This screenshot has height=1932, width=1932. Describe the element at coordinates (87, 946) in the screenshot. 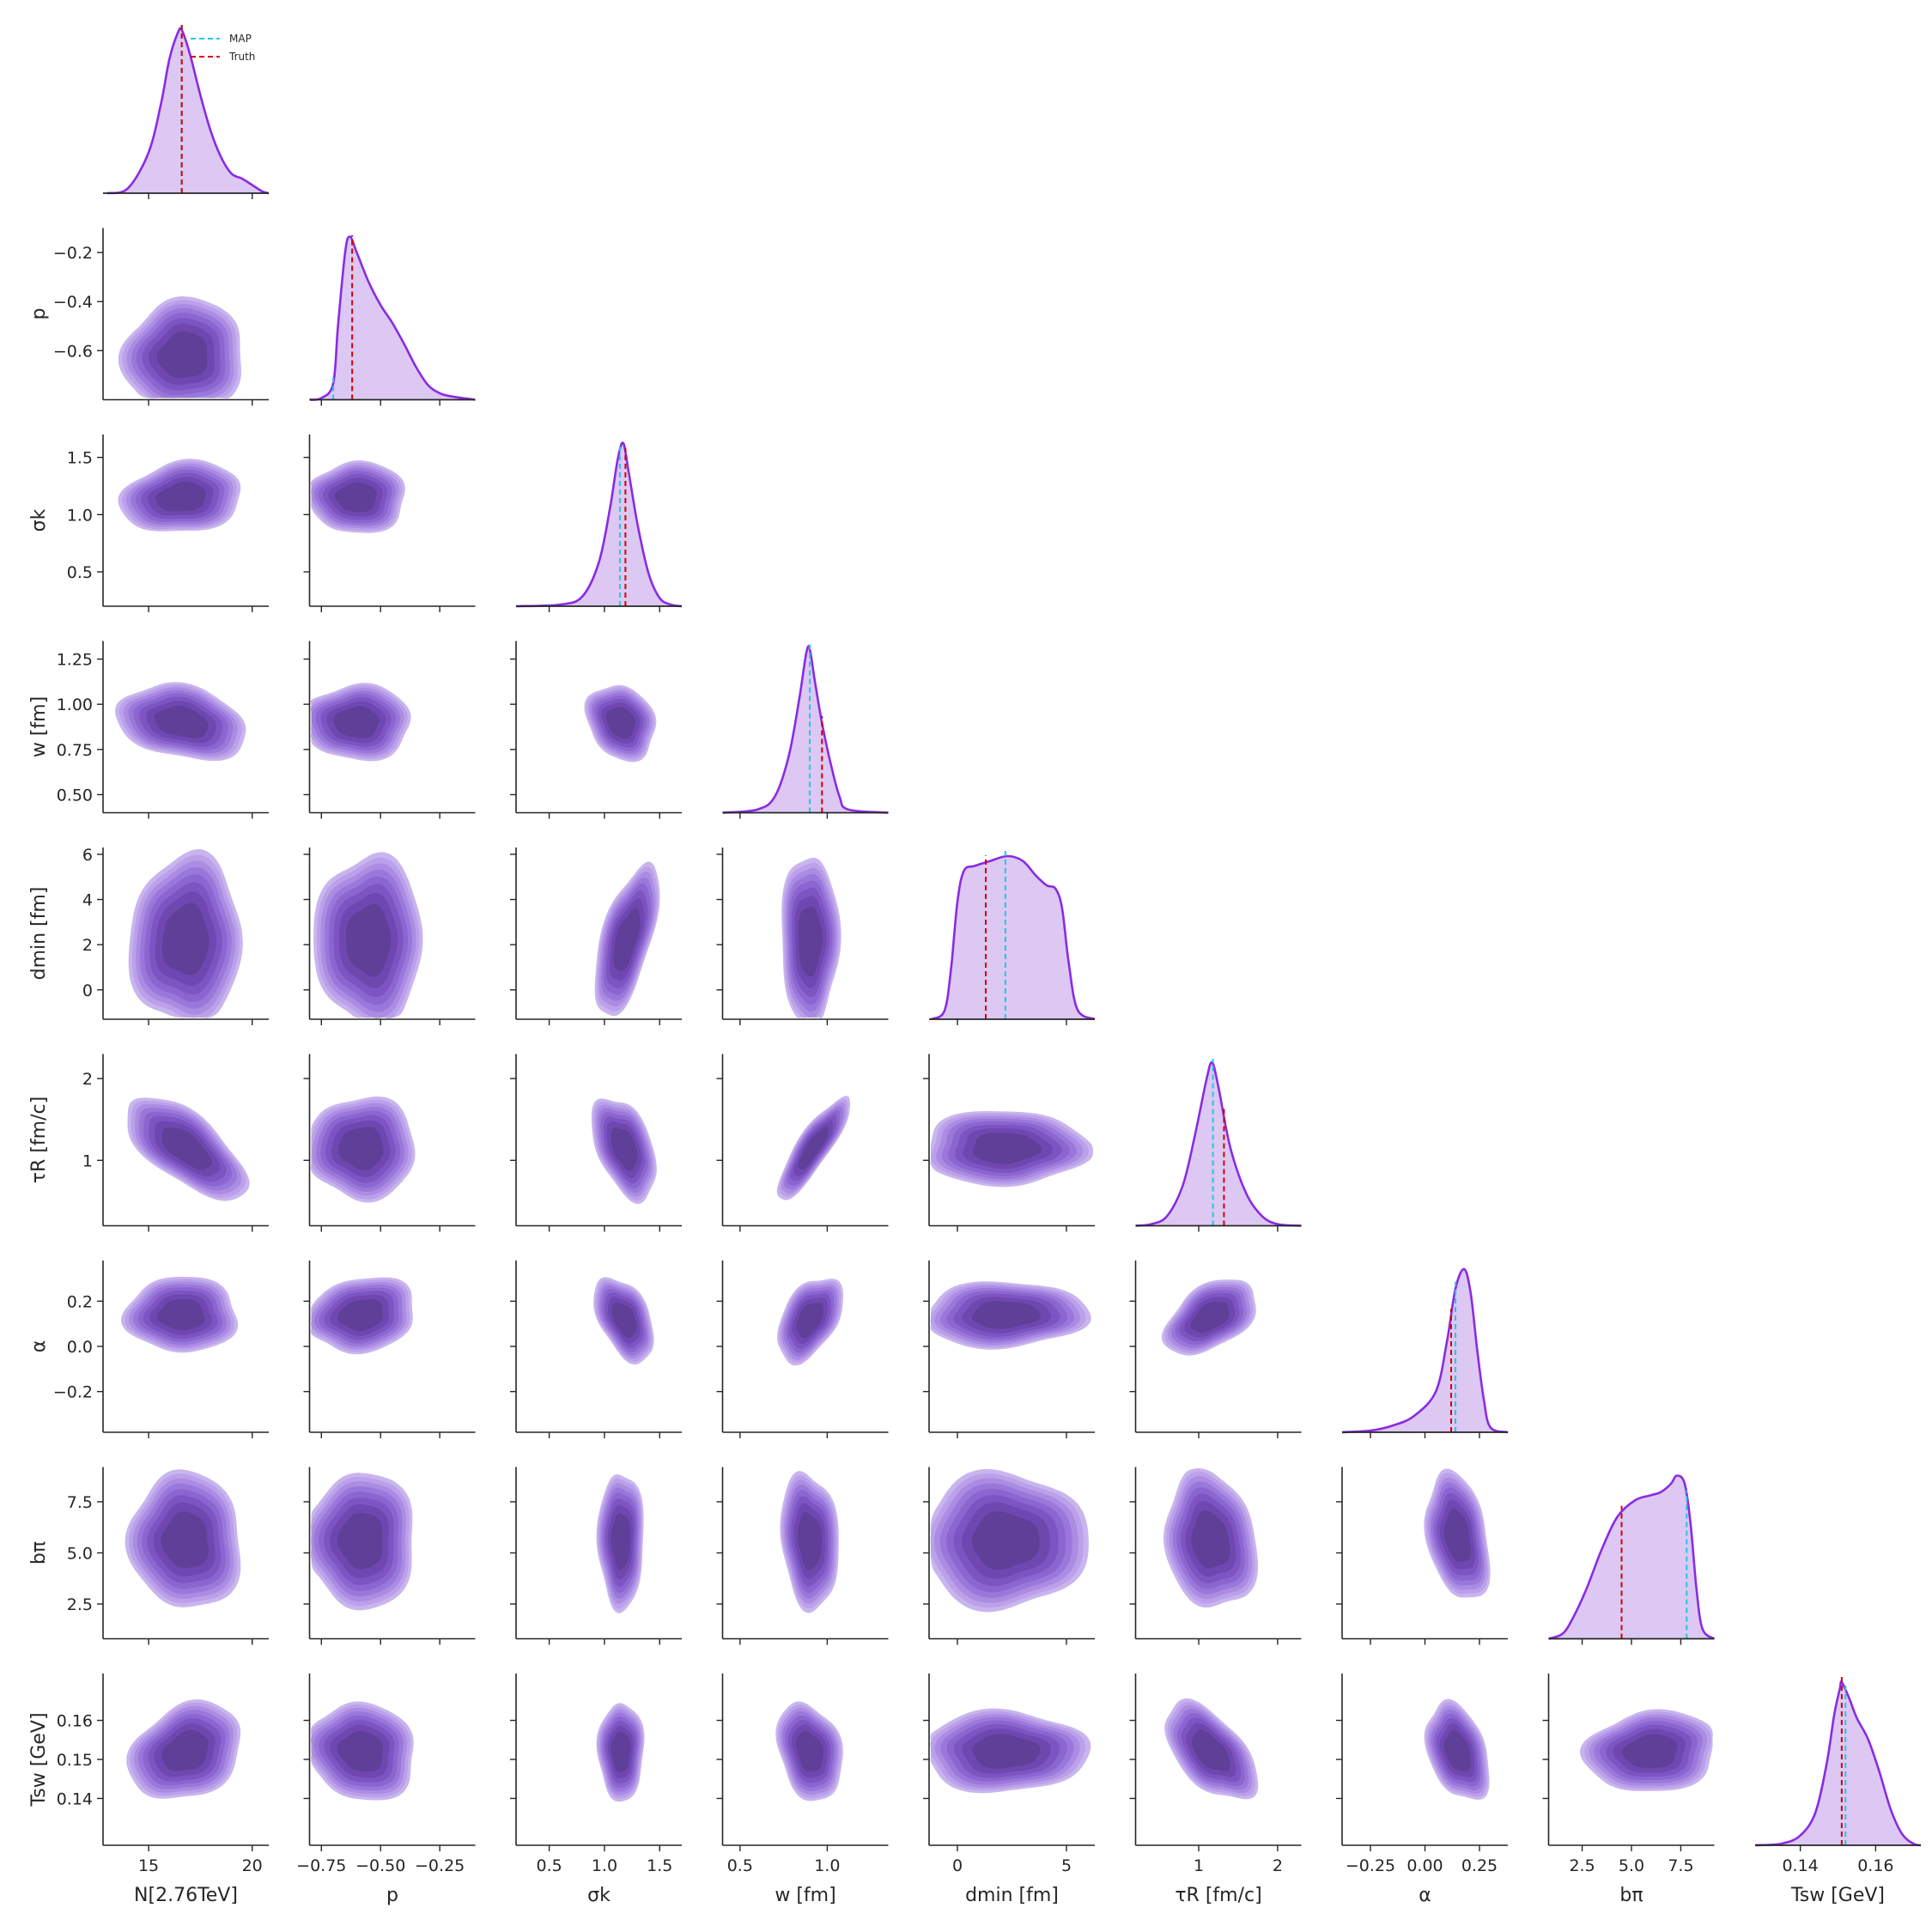

I see `y-tick-label: 2` at that location.